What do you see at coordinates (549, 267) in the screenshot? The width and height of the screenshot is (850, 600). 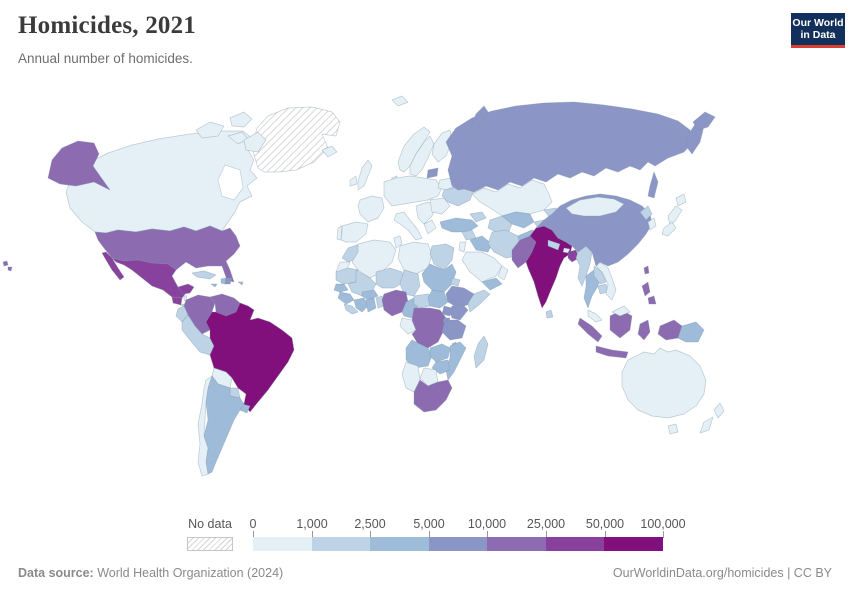 I see `country-india` at bounding box center [549, 267].